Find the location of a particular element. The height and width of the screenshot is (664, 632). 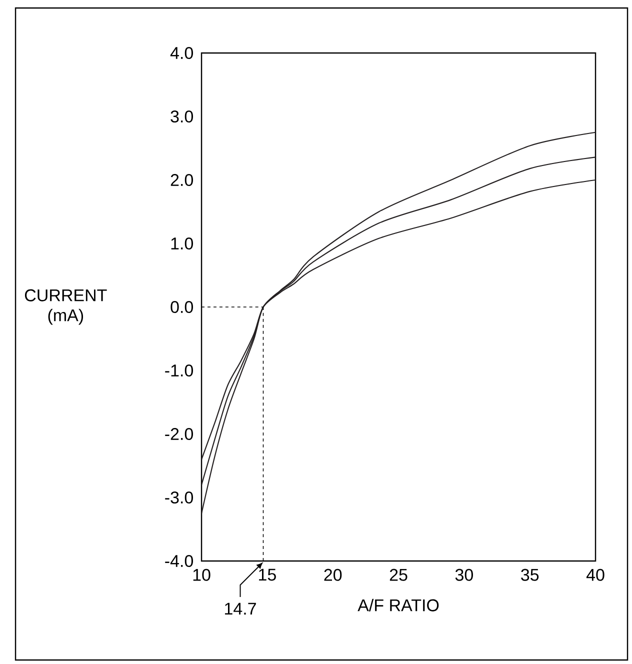

y-tick-label: 0.0 is located at coordinates (182, 307).